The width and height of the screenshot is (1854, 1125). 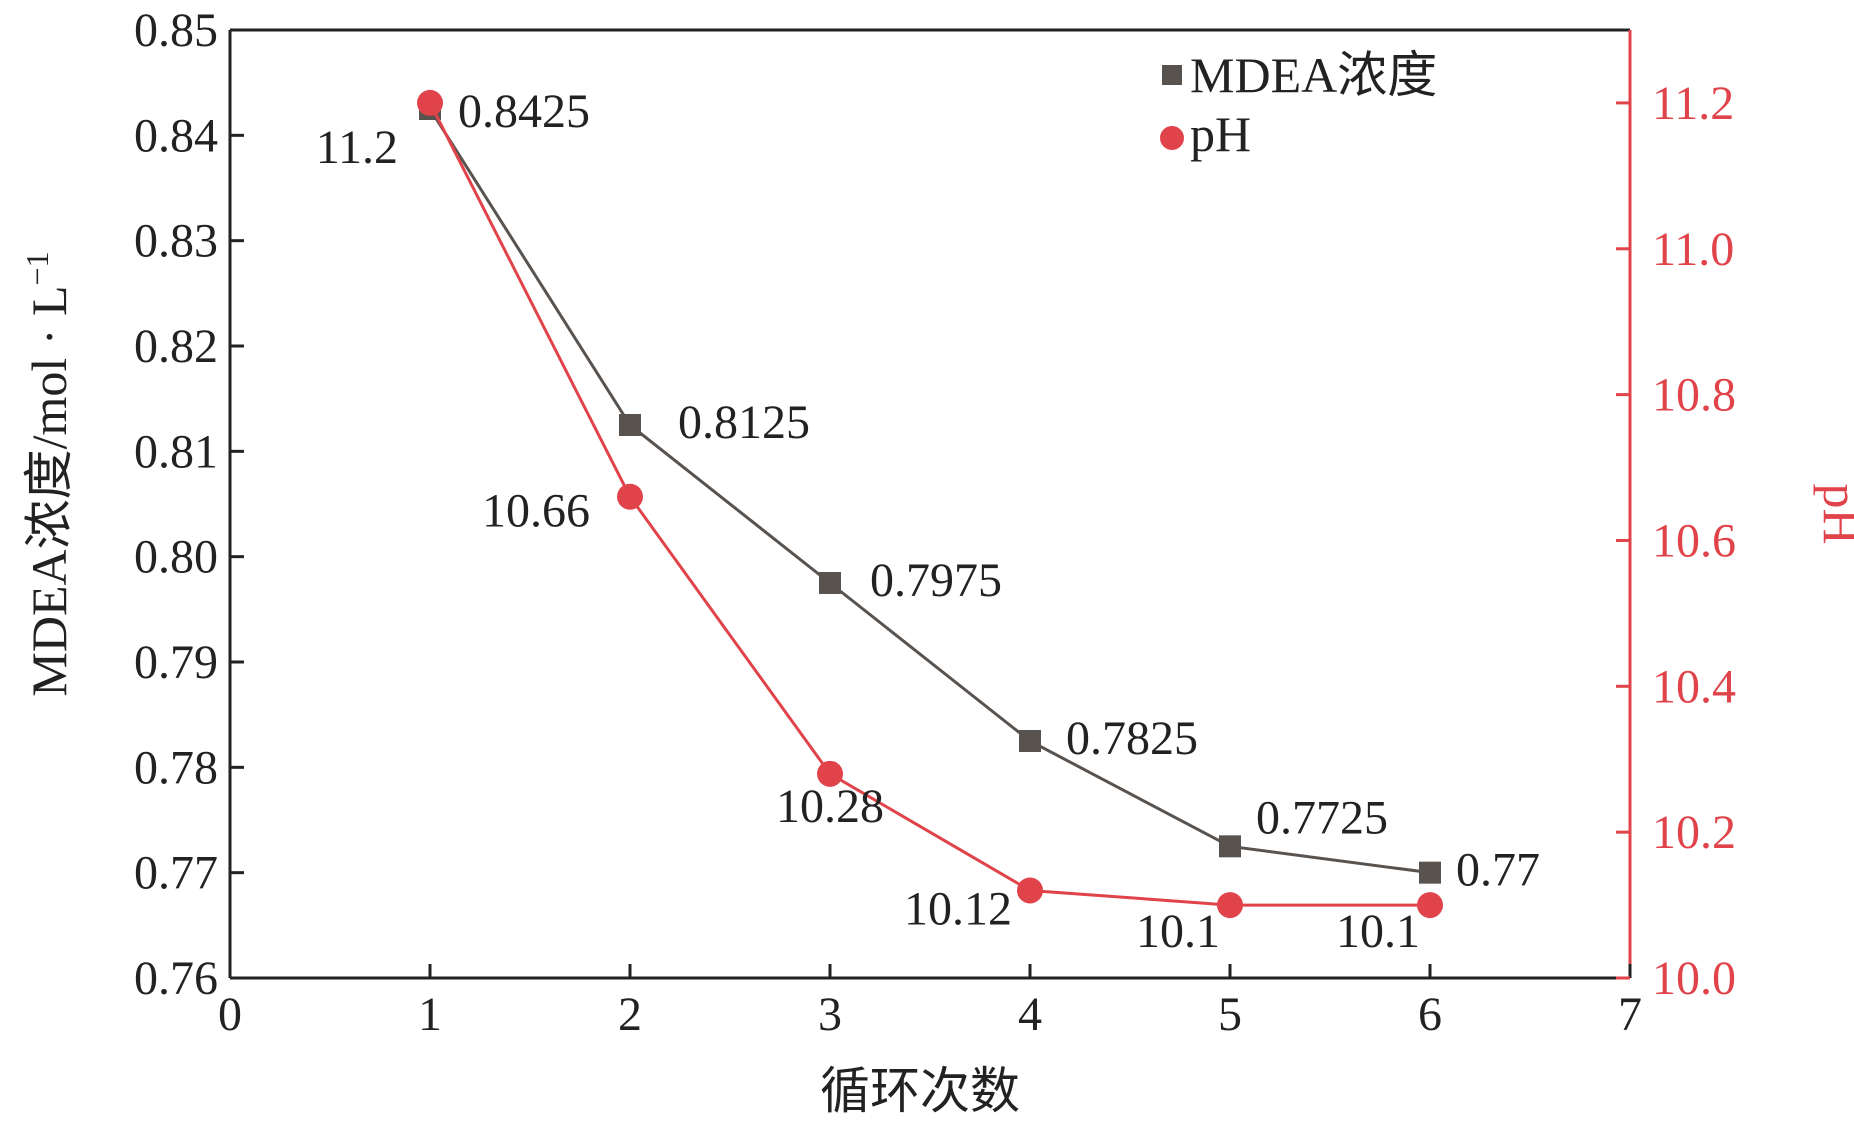 I want to click on left-y-tick-label: 0.80, so click(x=176, y=557).